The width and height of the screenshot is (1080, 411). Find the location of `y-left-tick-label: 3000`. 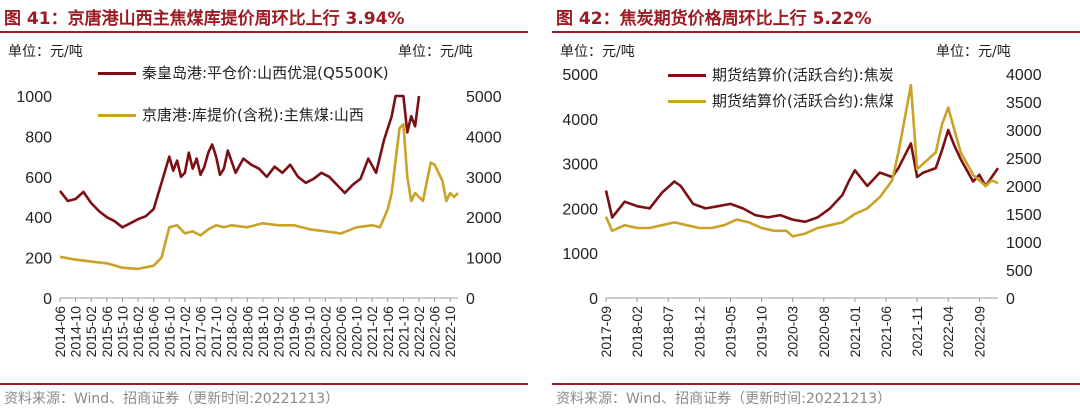

y-left-tick-label: 3000 is located at coordinates (580, 165).